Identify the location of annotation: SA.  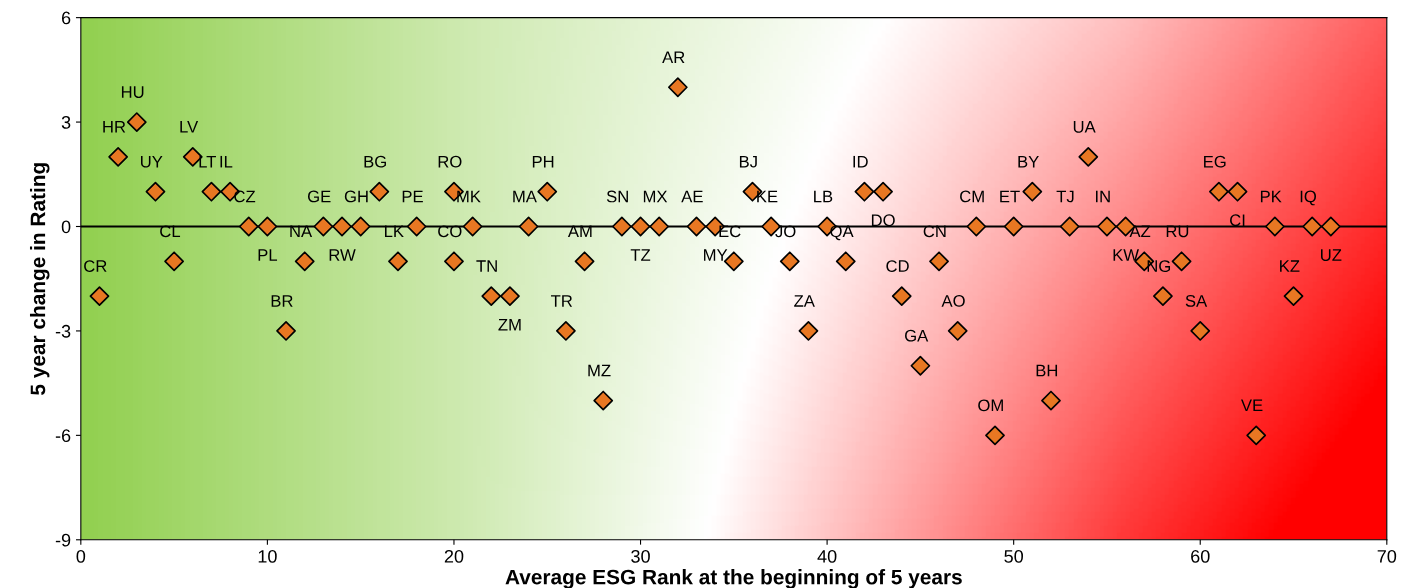
(1196, 301).